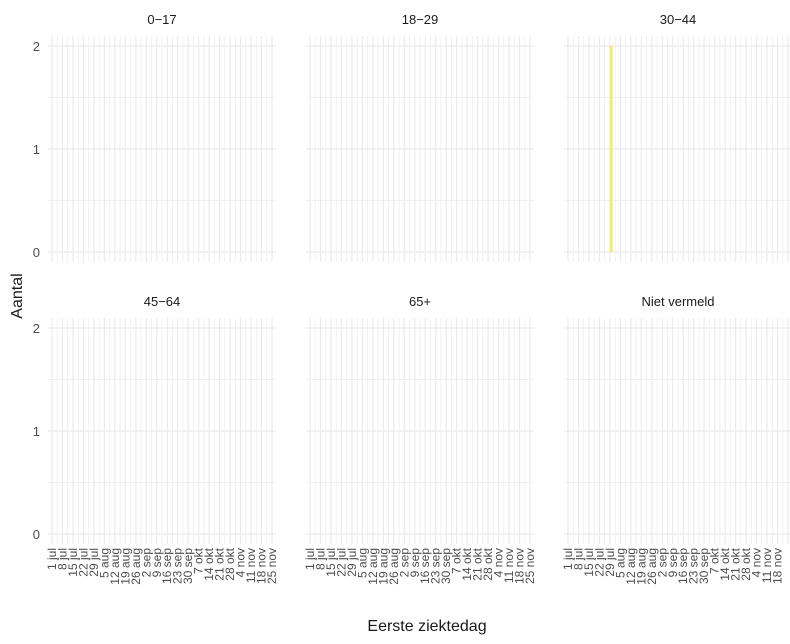  What do you see at coordinates (420, 19) in the screenshot?
I see `facet-title: 18−29` at bounding box center [420, 19].